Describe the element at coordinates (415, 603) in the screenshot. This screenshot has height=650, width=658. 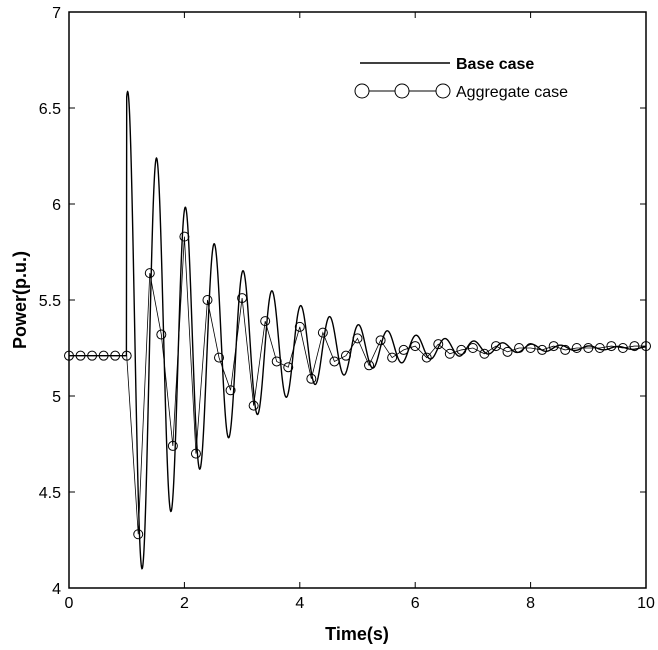
I see `x-tick-label: 6` at that location.